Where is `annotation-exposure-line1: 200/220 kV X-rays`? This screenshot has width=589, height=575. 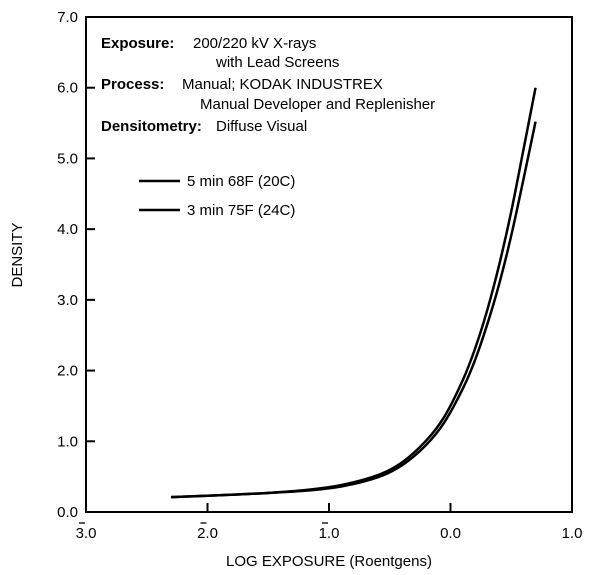
annotation-exposure-line1: 200/220 kV X-rays is located at coordinates (254, 43).